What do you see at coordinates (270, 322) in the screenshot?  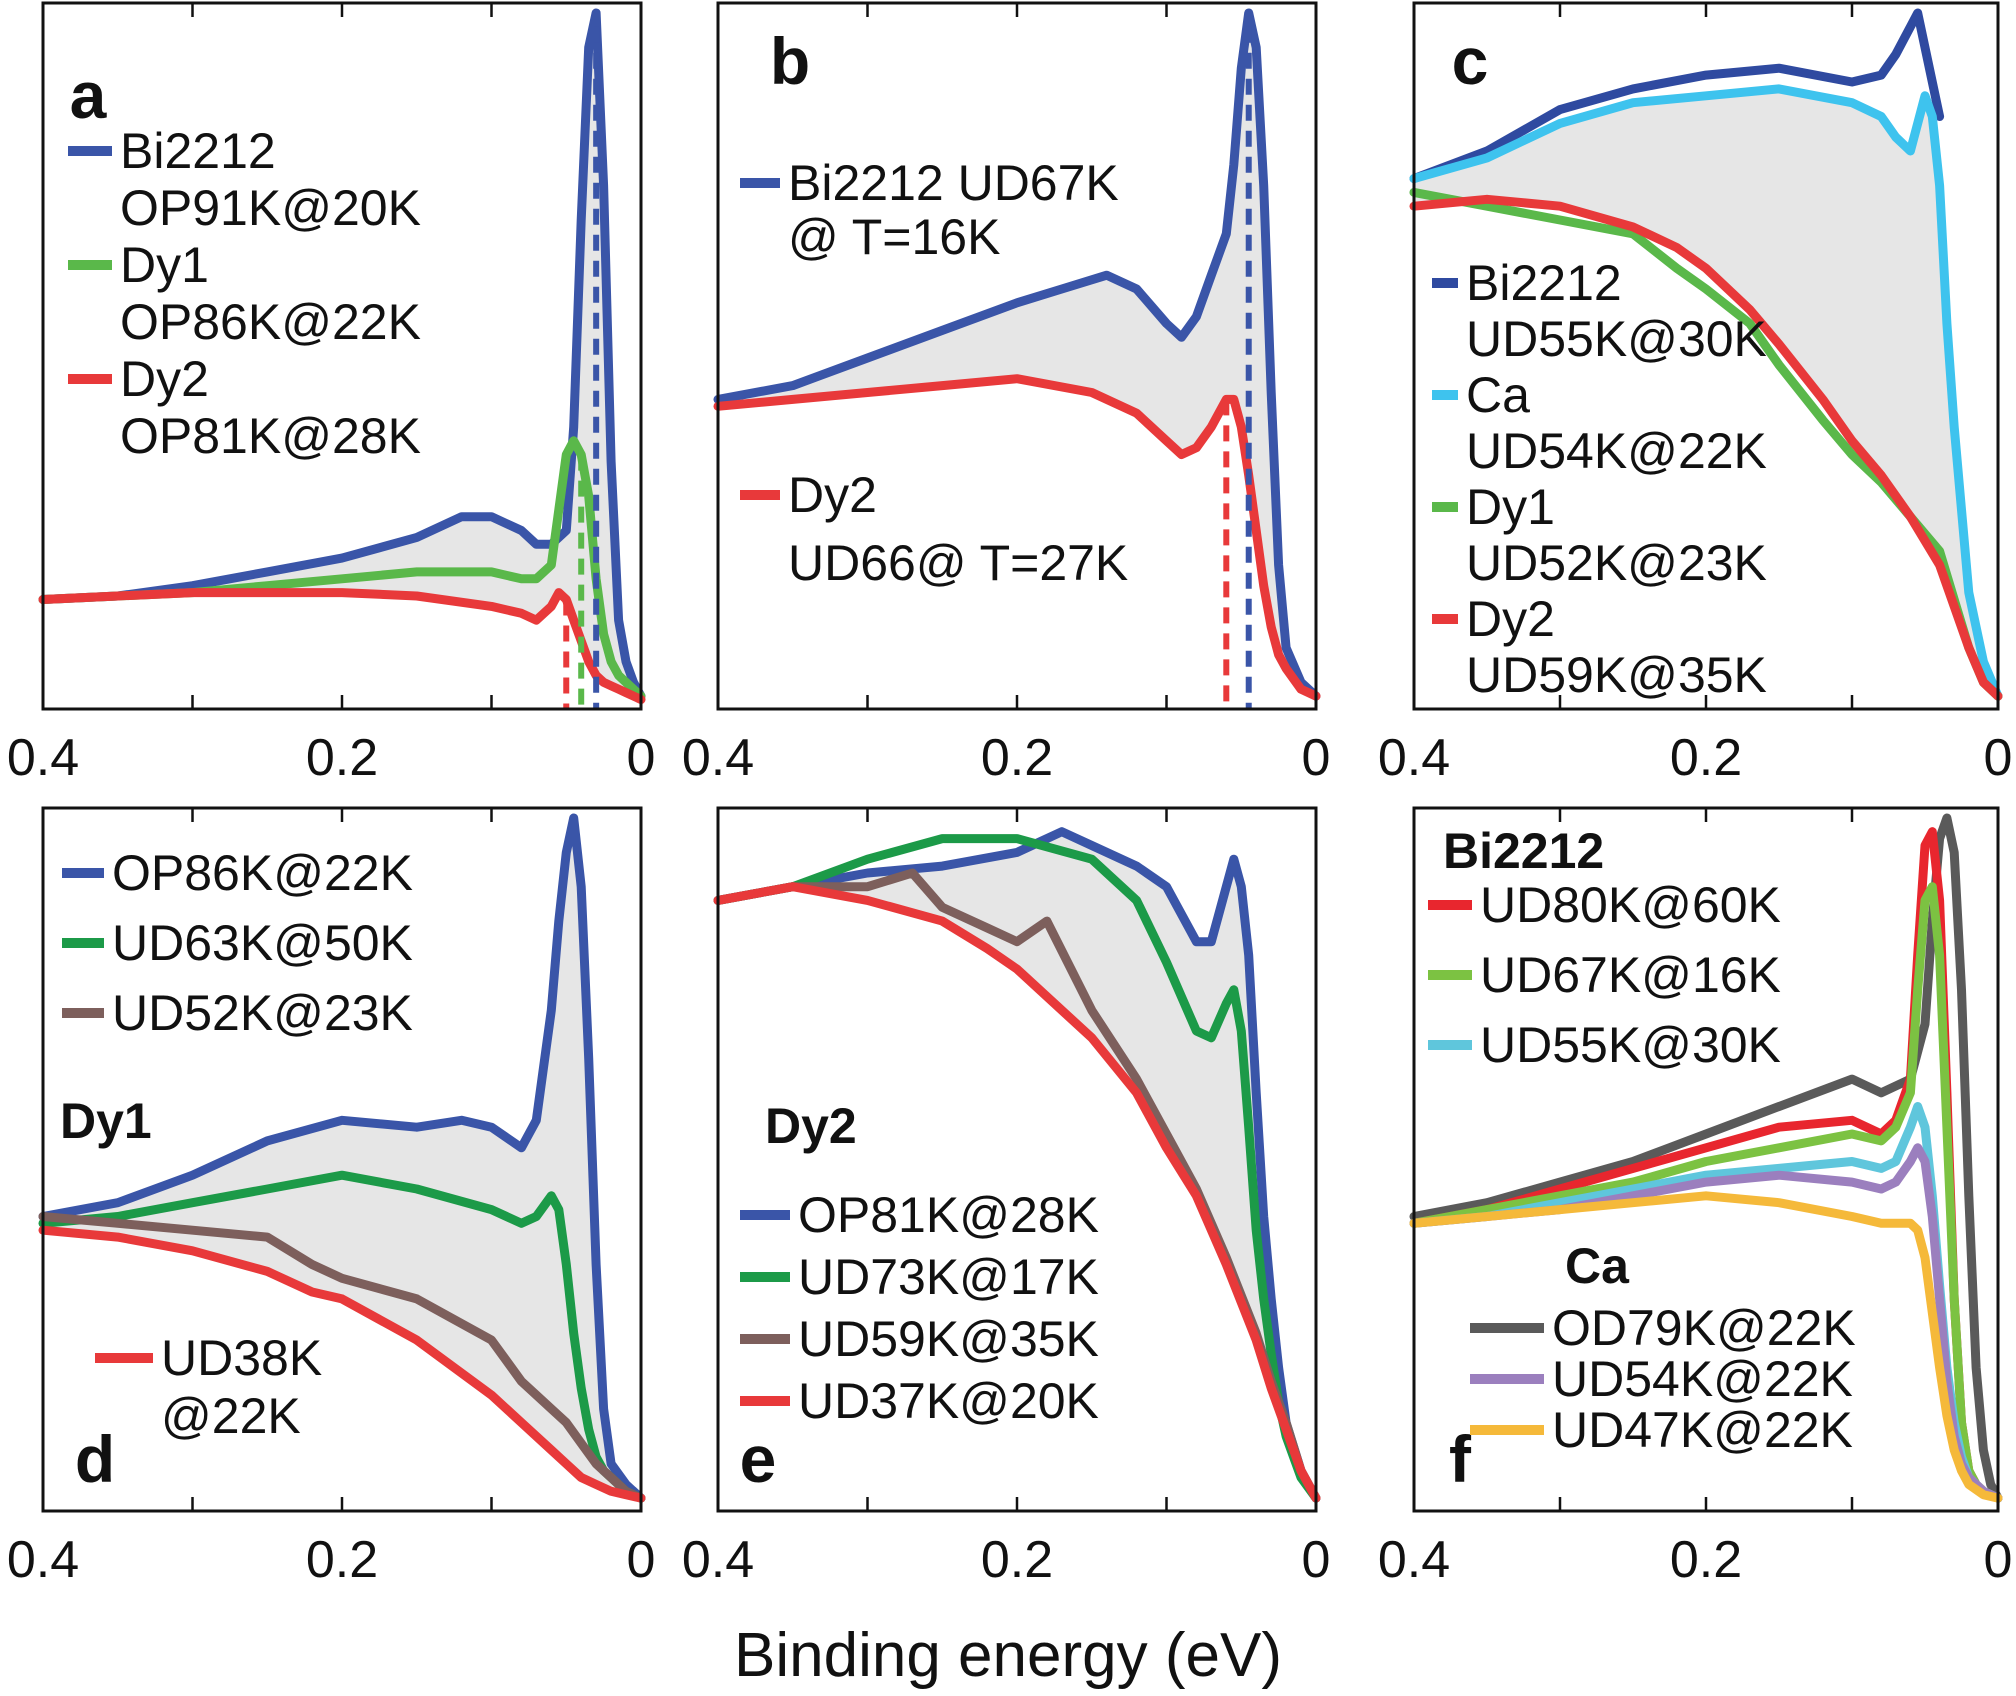 I see `legend-entry-3: OP86K@22K` at bounding box center [270, 322].